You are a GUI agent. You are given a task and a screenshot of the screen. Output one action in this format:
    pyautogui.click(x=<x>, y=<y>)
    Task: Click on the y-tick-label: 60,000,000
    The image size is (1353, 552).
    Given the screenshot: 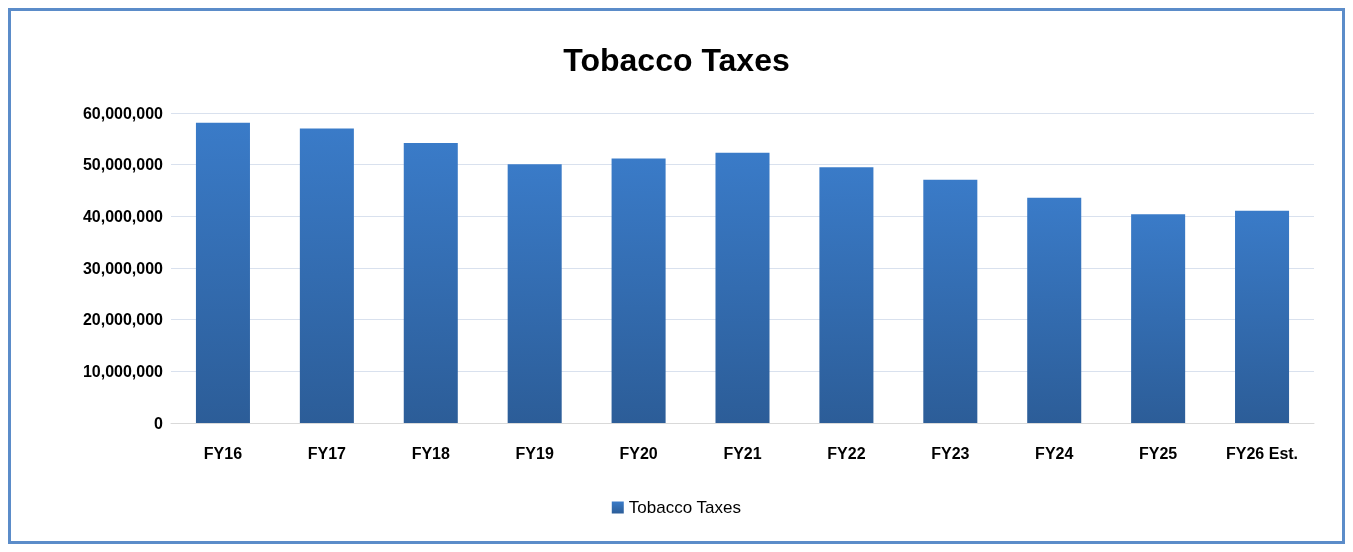 What is the action you would take?
    pyautogui.click(x=123, y=113)
    